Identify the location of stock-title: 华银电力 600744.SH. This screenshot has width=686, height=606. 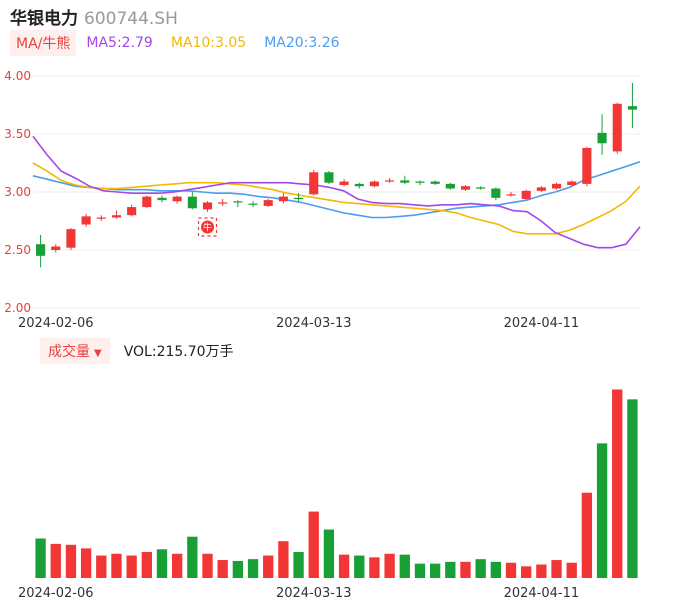
(94, 16).